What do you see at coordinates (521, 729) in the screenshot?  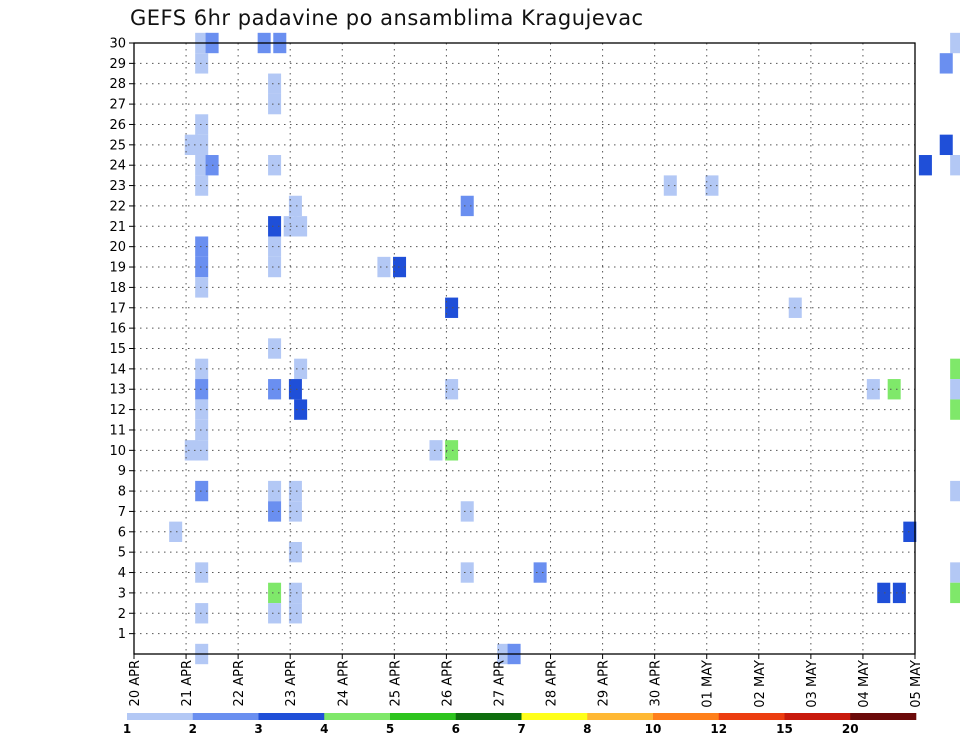 I see `colorbar-label: 7` at bounding box center [521, 729].